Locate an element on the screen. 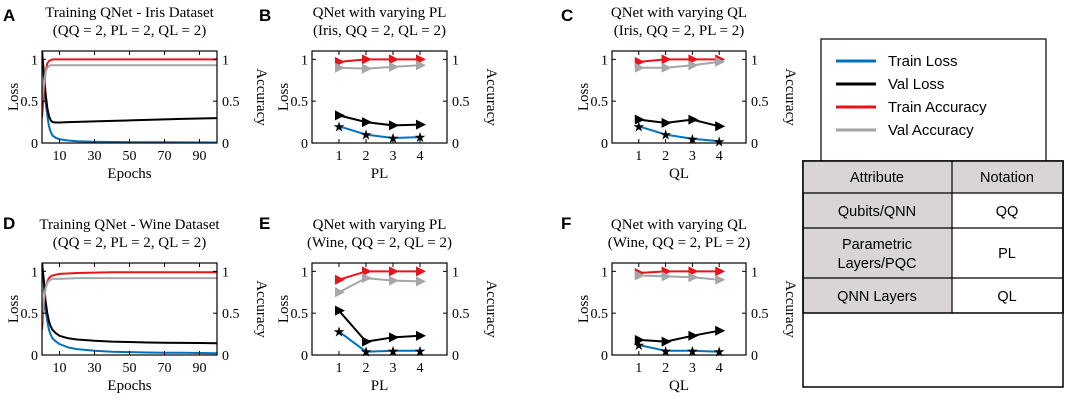 This screenshot has width=1065, height=409. table-cell-attribute-2a: Parametric is located at coordinates (877, 245).